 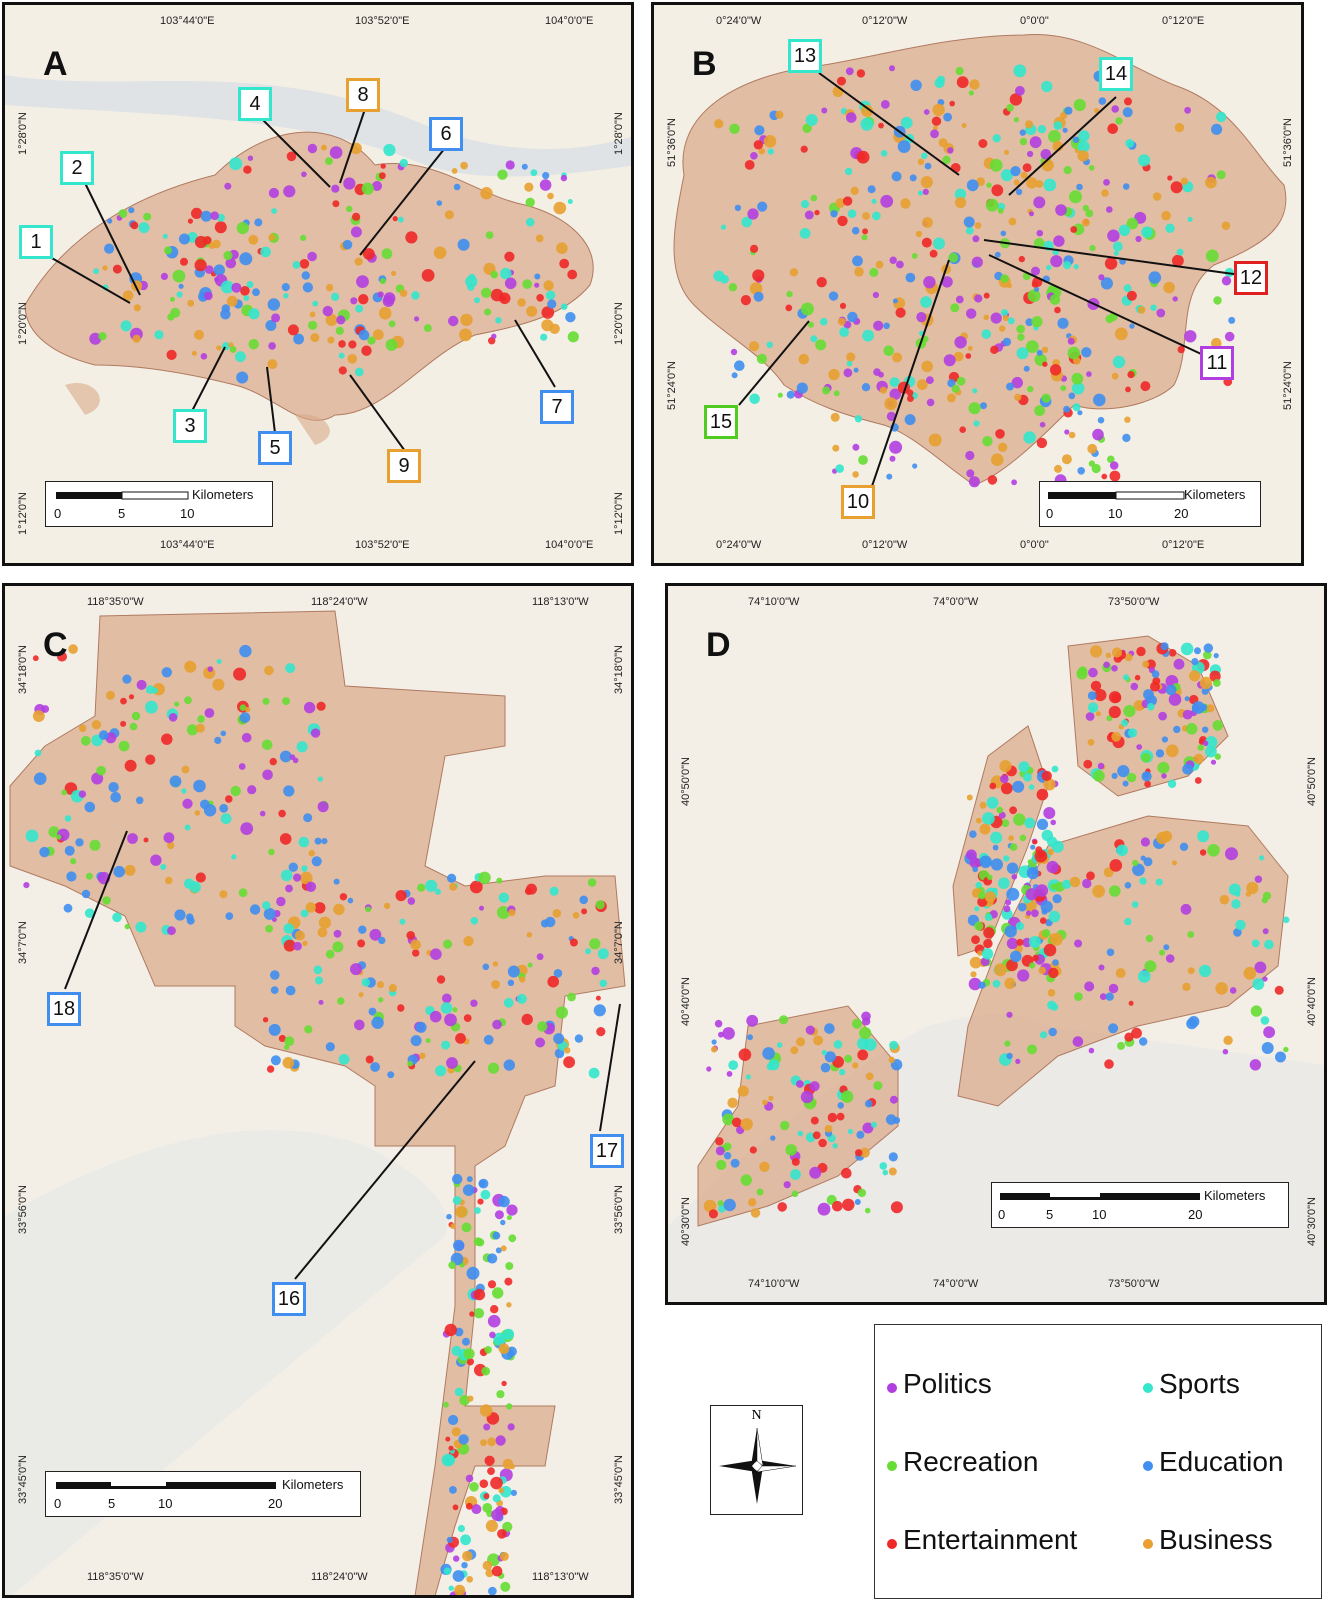 I want to click on callout-1: 1, so click(x=36, y=242).